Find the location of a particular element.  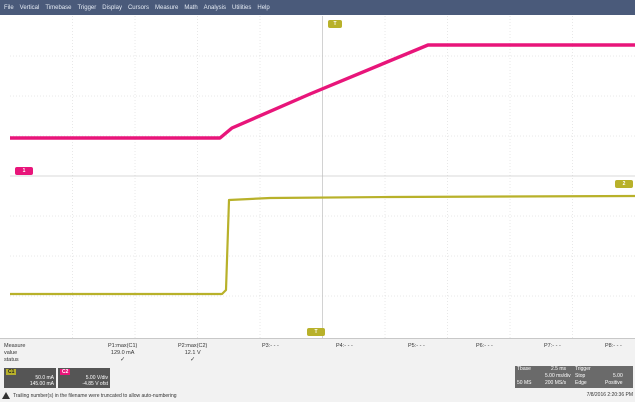

measure-p8: P8:- - - is located at coordinates (613, 346).